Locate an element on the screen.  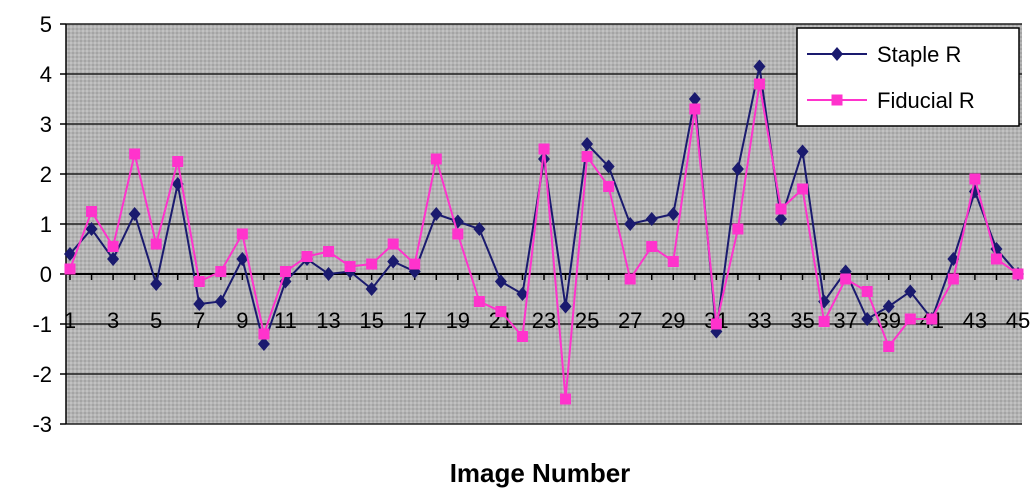
y-tick-label: -1 is located at coordinates (42, 324).